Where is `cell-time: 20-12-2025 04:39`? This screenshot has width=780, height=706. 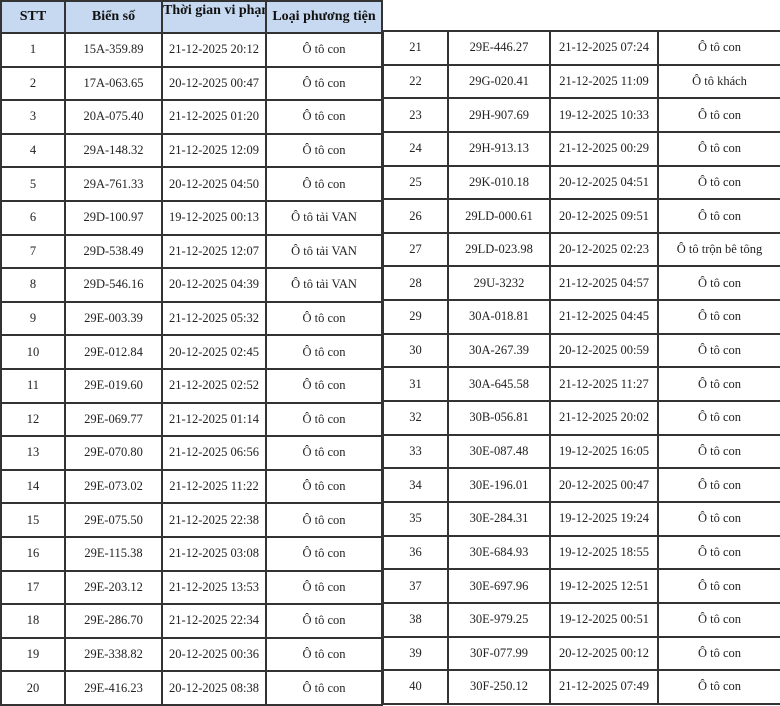
cell-time: 20-12-2025 04:39 is located at coordinates (214, 285).